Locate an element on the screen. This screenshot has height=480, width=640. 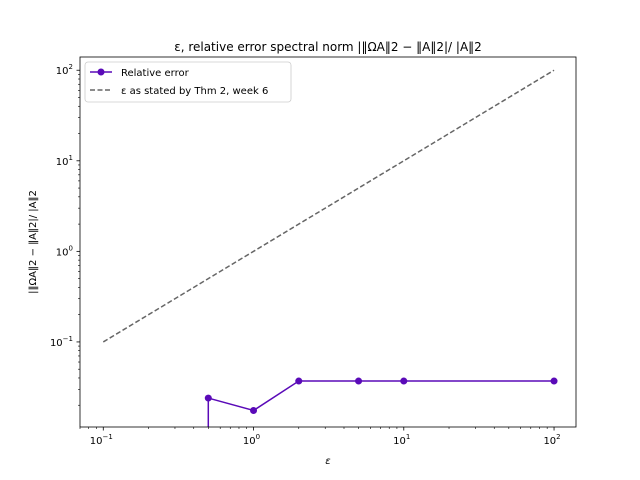
x-tick-label: 10⁰ is located at coordinates (251, 440).